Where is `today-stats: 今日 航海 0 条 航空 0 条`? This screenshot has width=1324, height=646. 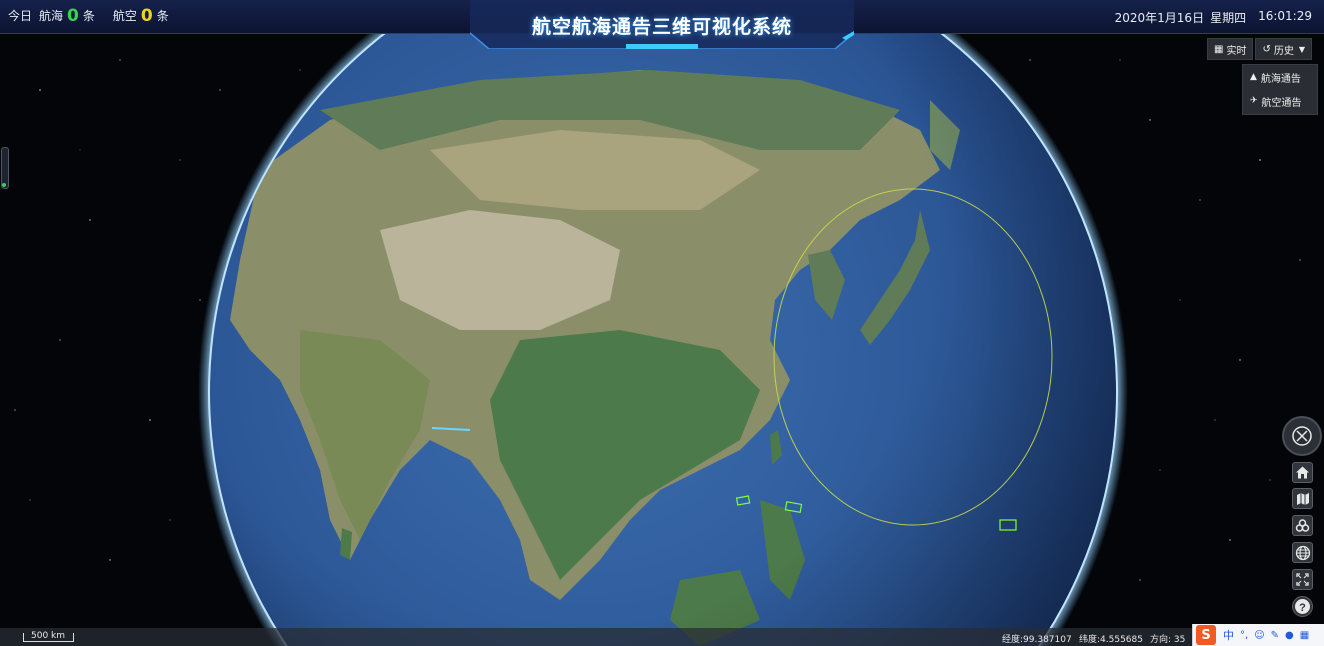
today-stats: 今日 航海 0 条 航空 0 条 is located at coordinates (88, 15).